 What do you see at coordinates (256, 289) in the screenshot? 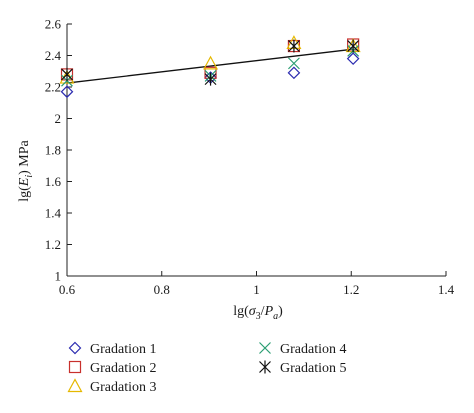
I see `x-tick-label: 1` at bounding box center [256, 289].